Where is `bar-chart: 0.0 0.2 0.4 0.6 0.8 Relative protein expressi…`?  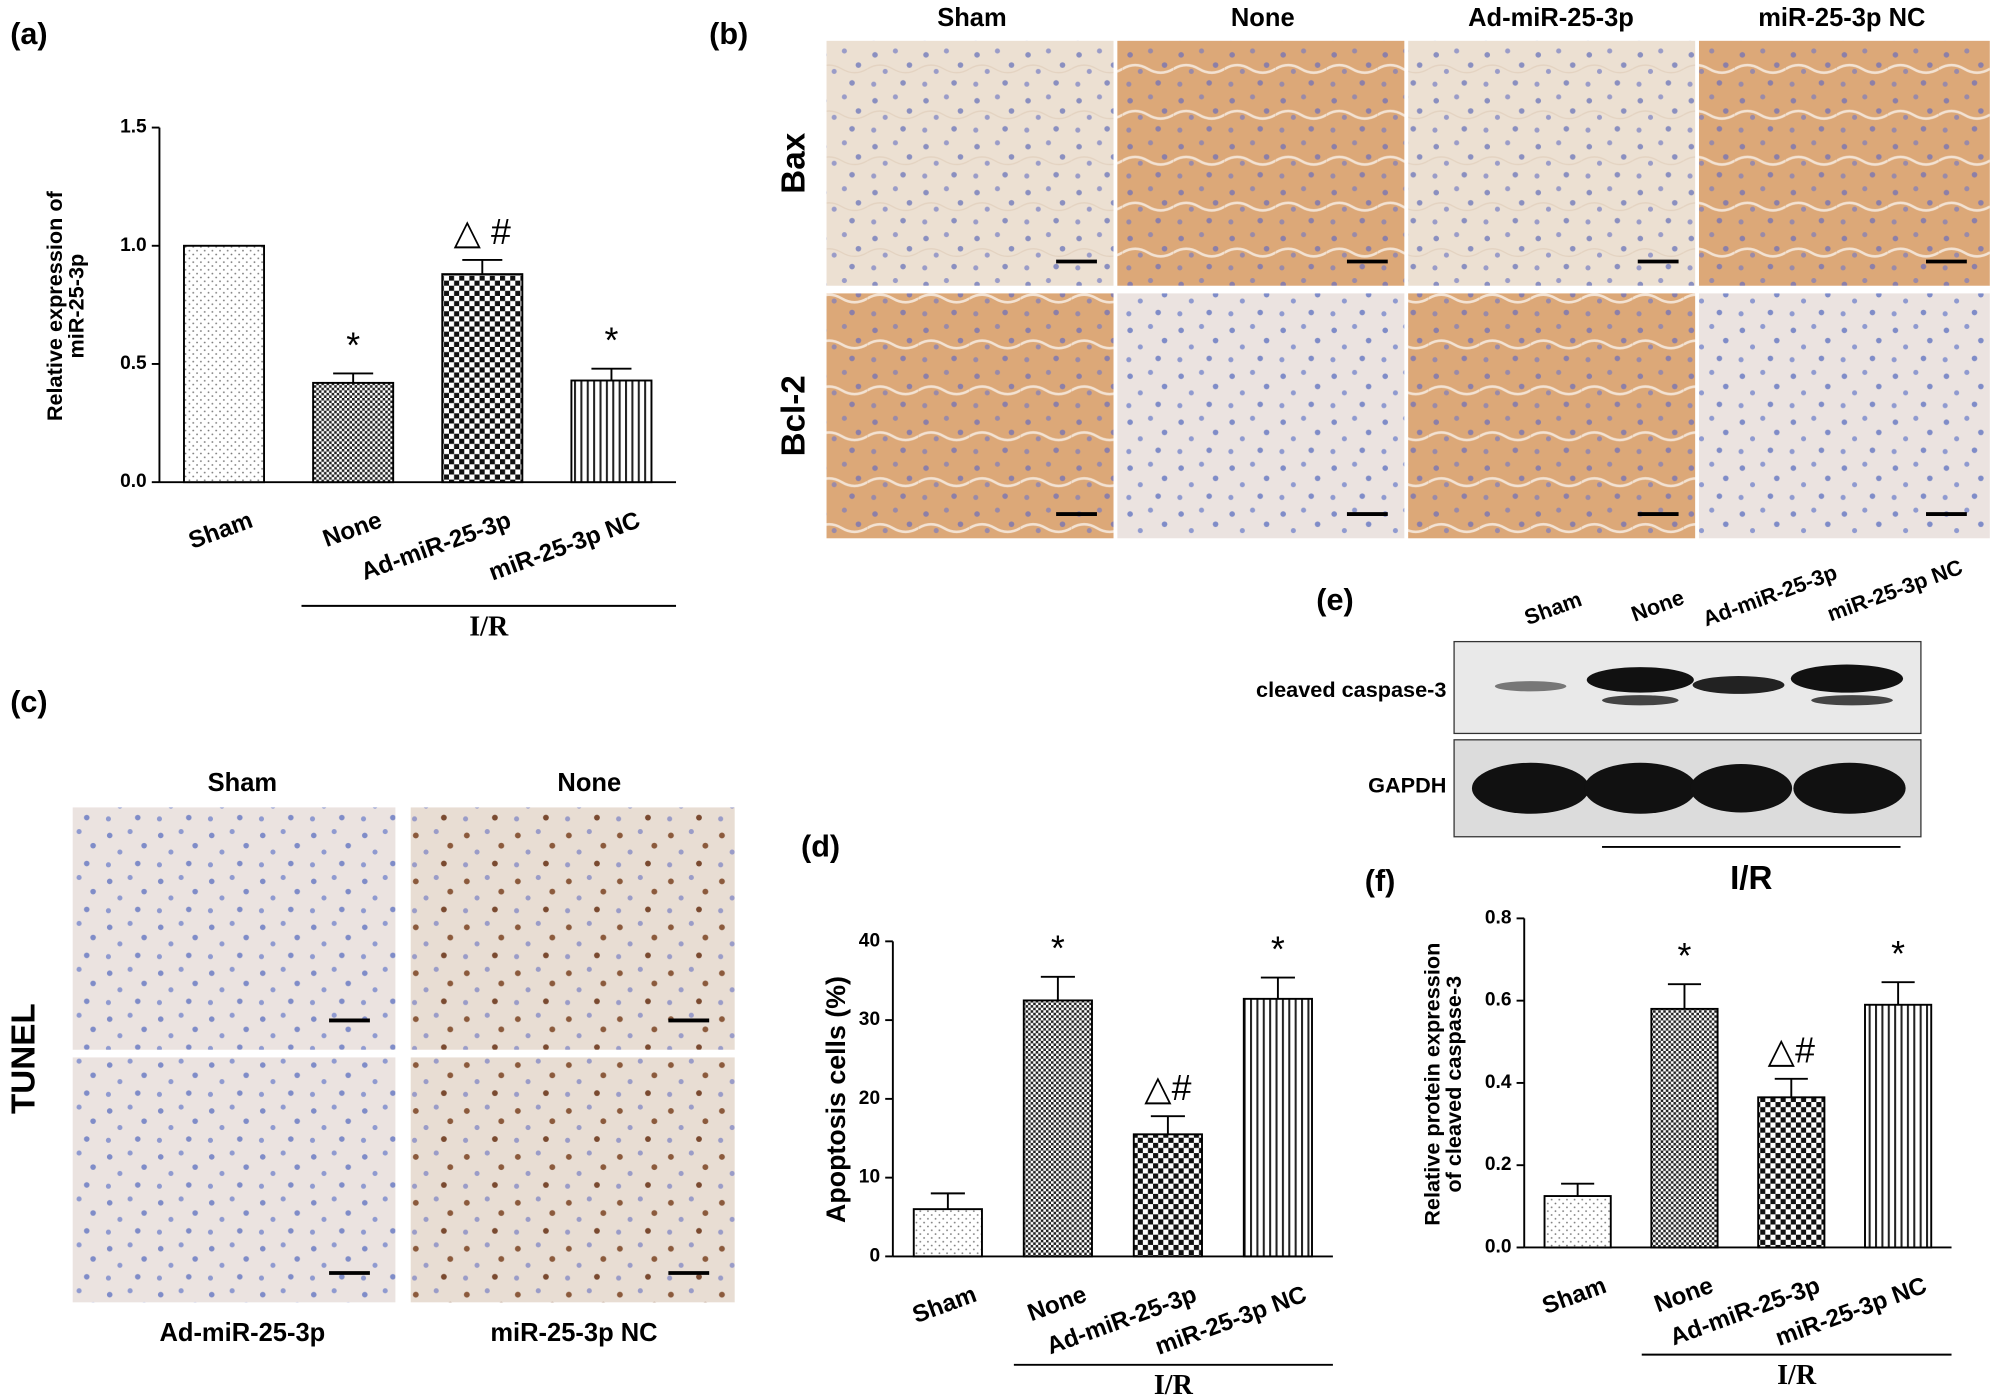 bar-chart: 0.0 0.2 0.4 0.6 0.8 Relative protein expressi… is located at coordinates (1685, 1149).